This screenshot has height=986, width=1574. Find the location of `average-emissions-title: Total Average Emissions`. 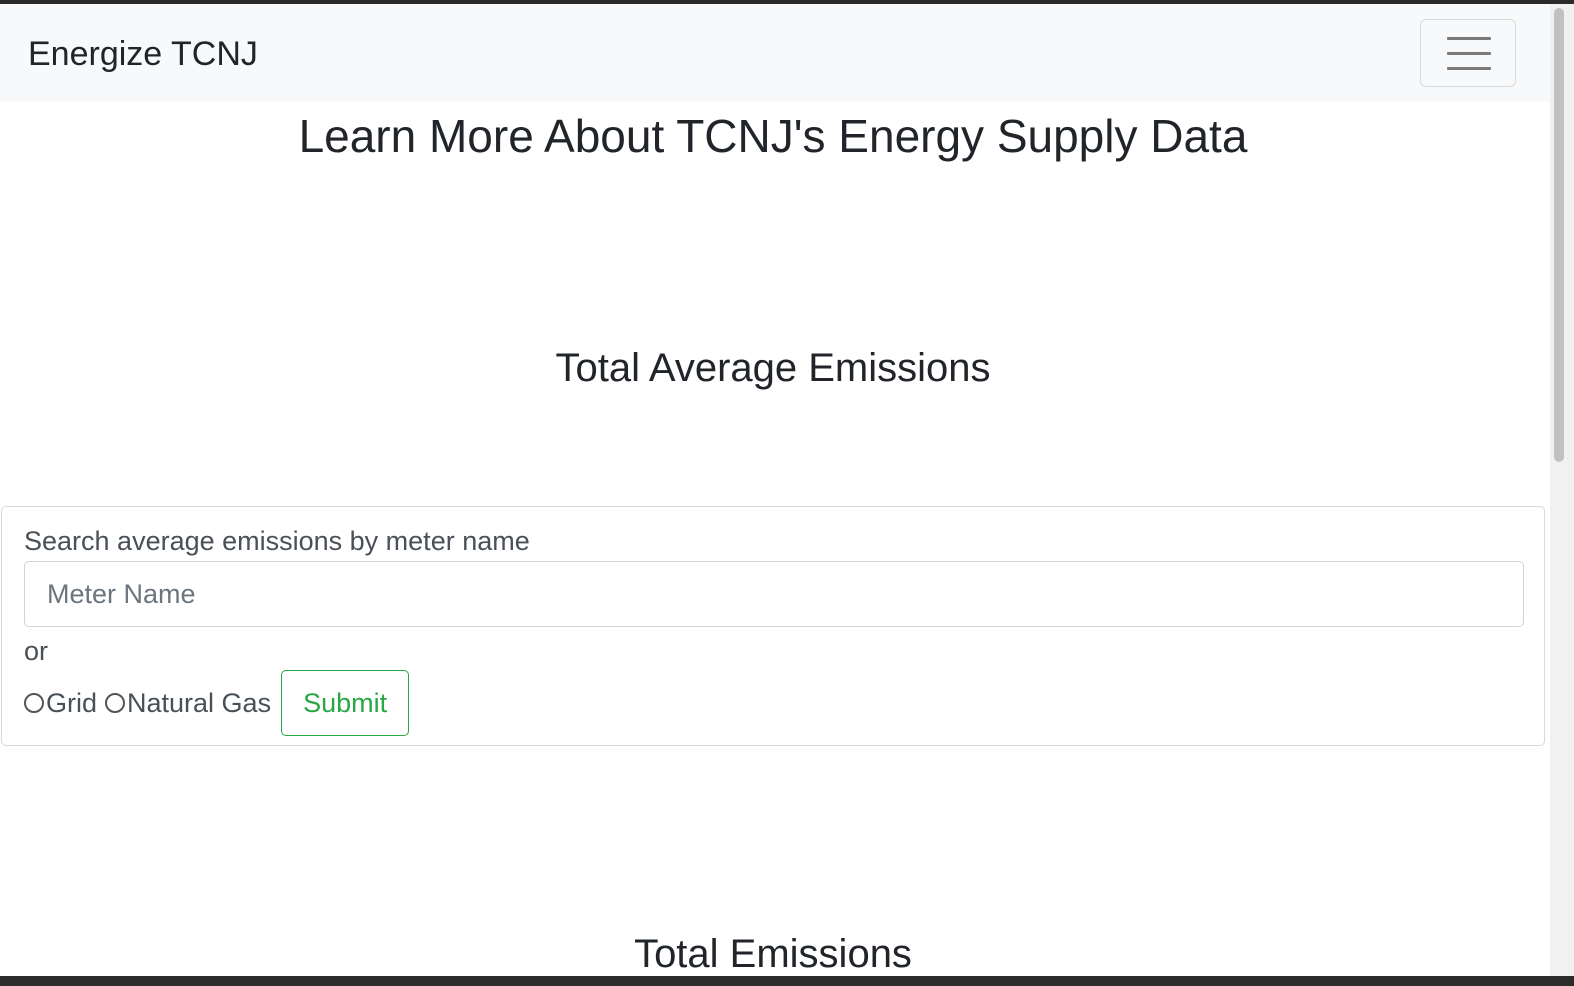

average-emissions-title: Total Average Emissions is located at coordinates (773, 368).